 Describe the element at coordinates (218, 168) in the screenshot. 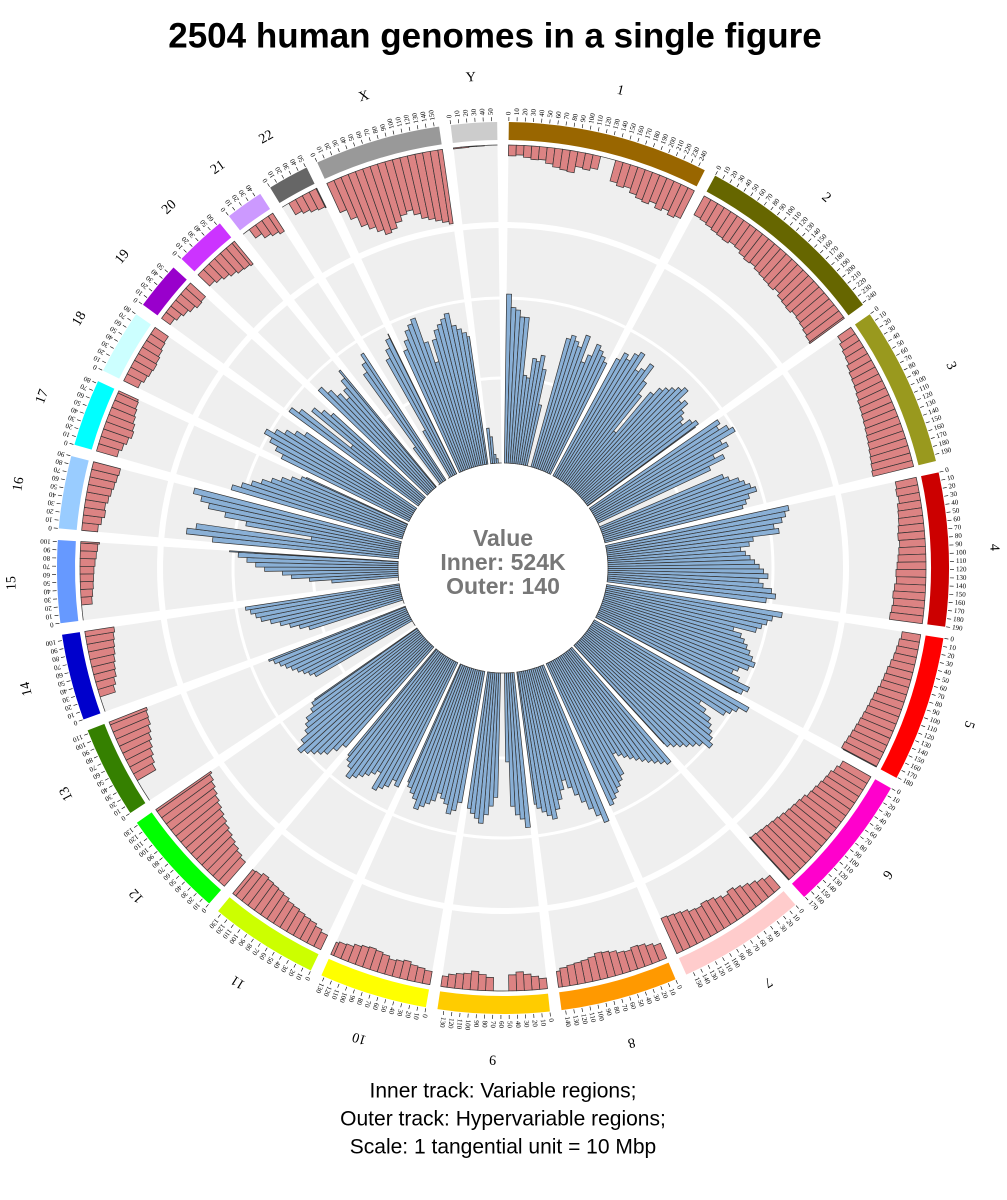

I see `chromosome-label: 21` at that location.